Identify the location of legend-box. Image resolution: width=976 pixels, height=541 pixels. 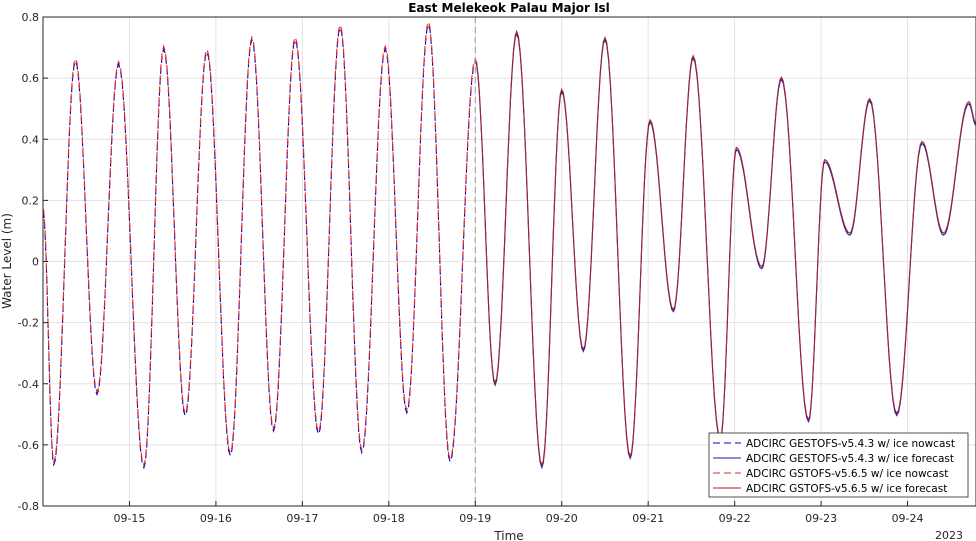
(838, 465).